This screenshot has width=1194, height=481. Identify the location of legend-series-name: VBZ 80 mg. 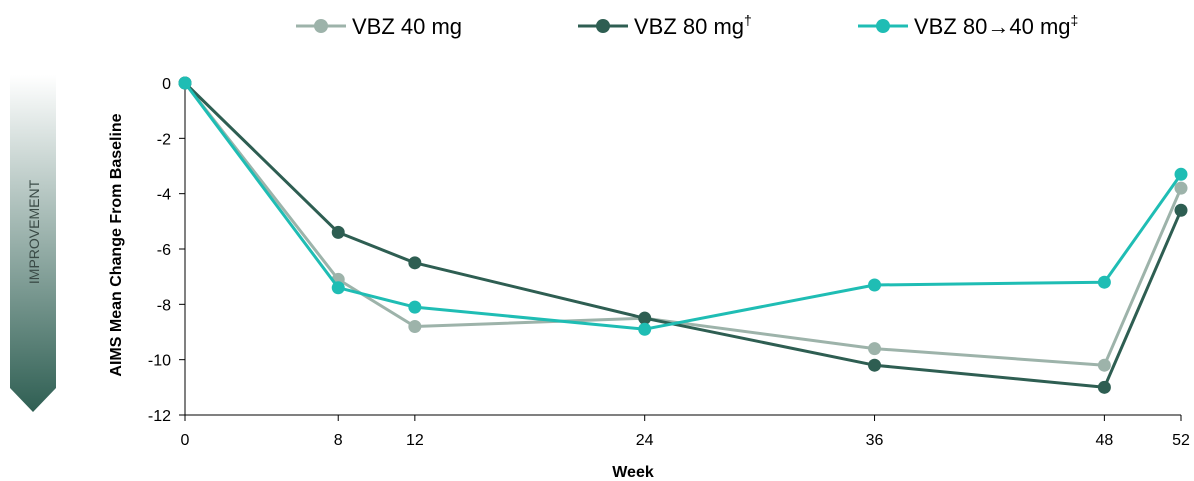
(689, 26).